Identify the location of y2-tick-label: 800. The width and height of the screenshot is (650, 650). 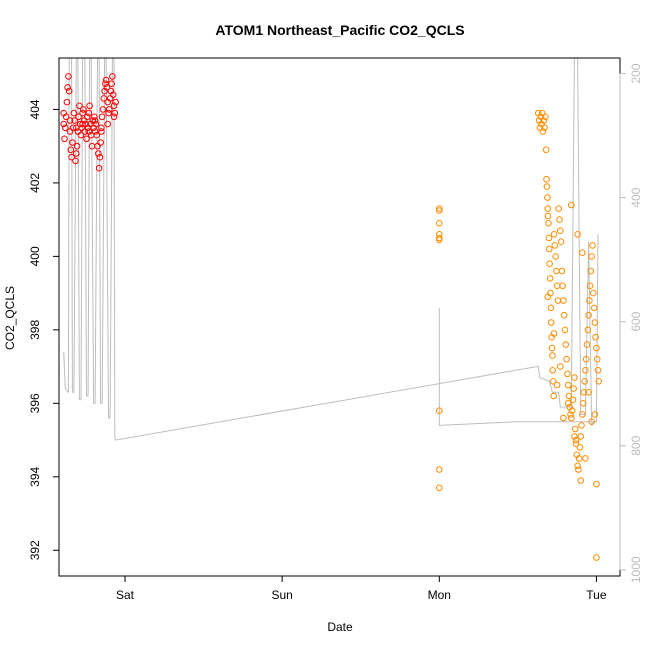
(636, 445).